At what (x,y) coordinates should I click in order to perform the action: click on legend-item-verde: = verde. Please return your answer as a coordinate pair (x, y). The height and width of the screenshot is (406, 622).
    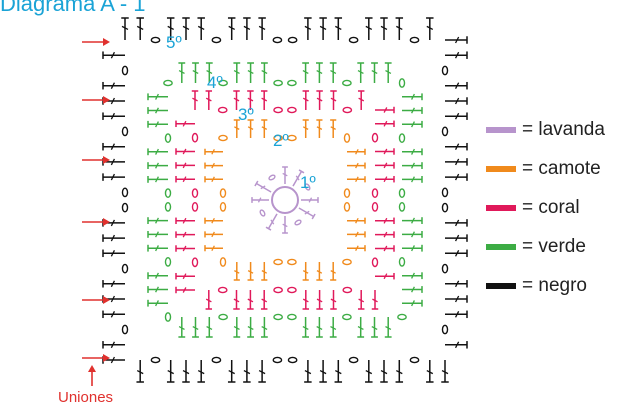
    Looking at the image, I should click on (545, 246).